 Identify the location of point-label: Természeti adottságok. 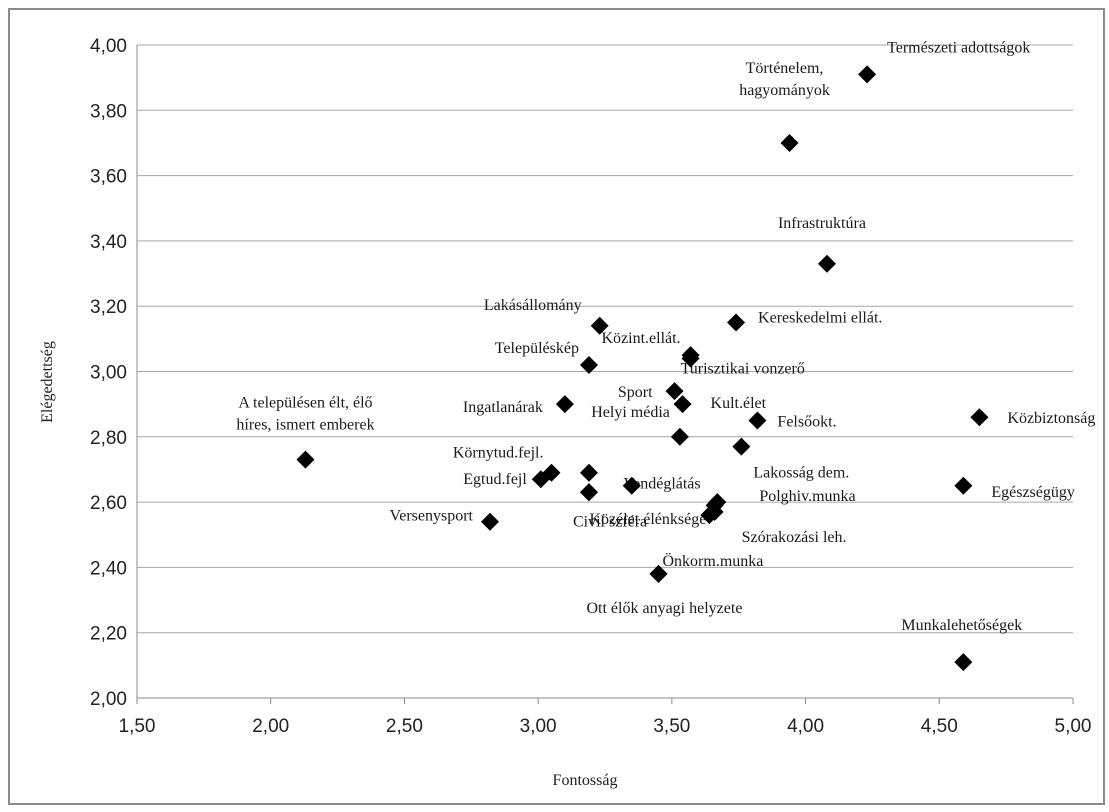
(958, 47).